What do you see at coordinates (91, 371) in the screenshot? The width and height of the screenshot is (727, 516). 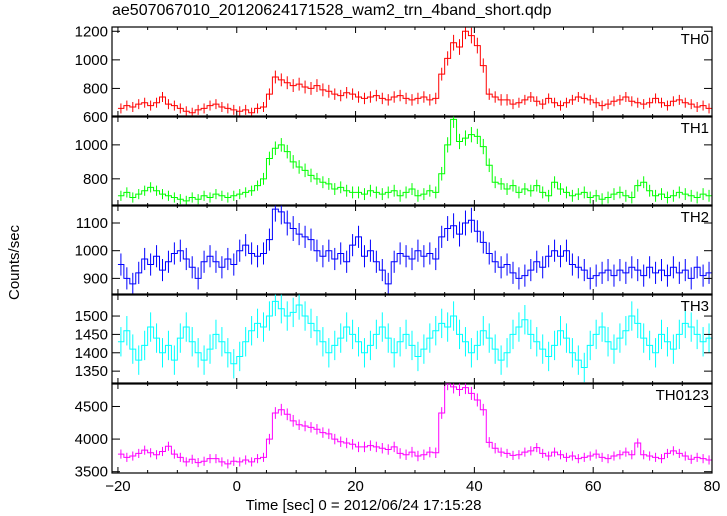 I see `y-tick-label: 1350` at bounding box center [91, 371].